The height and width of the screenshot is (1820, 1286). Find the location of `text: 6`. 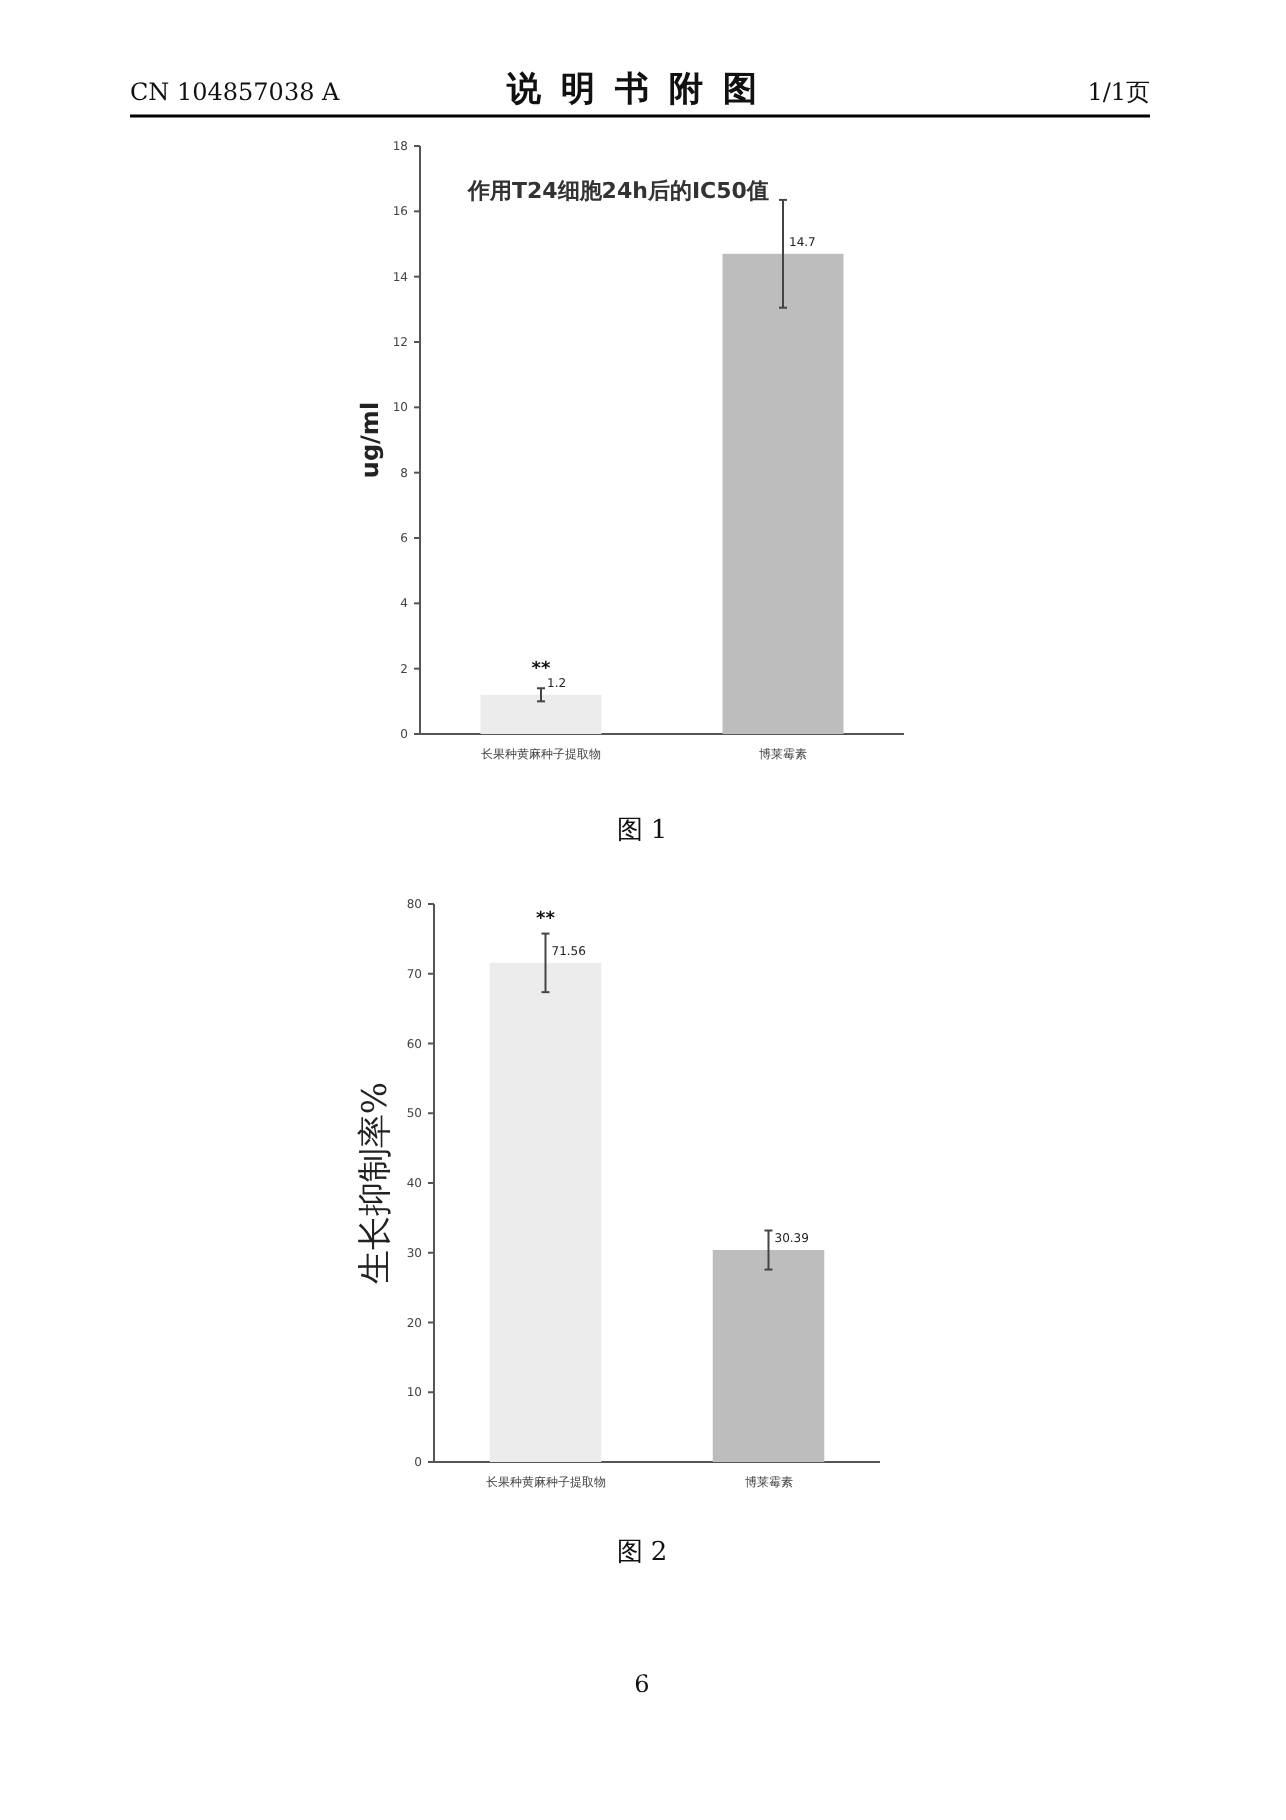

text: 6 is located at coordinates (642, 1684).